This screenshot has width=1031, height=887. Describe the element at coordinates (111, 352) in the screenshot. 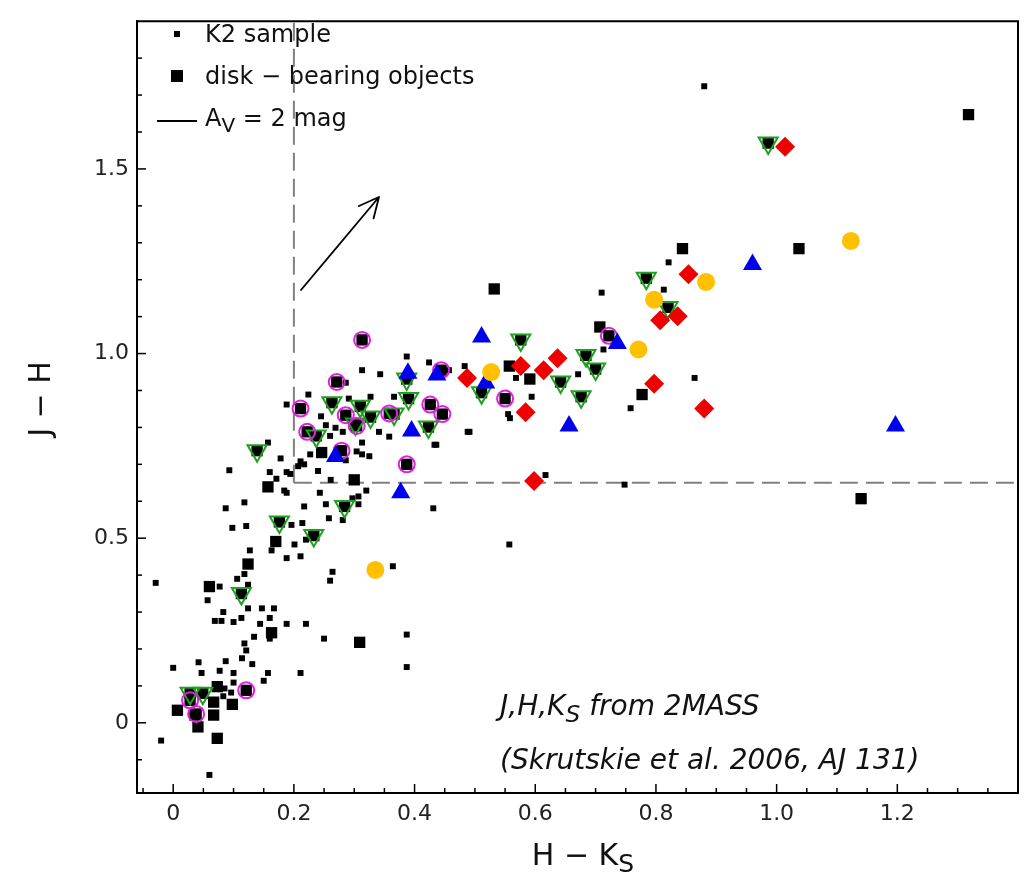

I see `y-tick-label: 1.0` at that location.